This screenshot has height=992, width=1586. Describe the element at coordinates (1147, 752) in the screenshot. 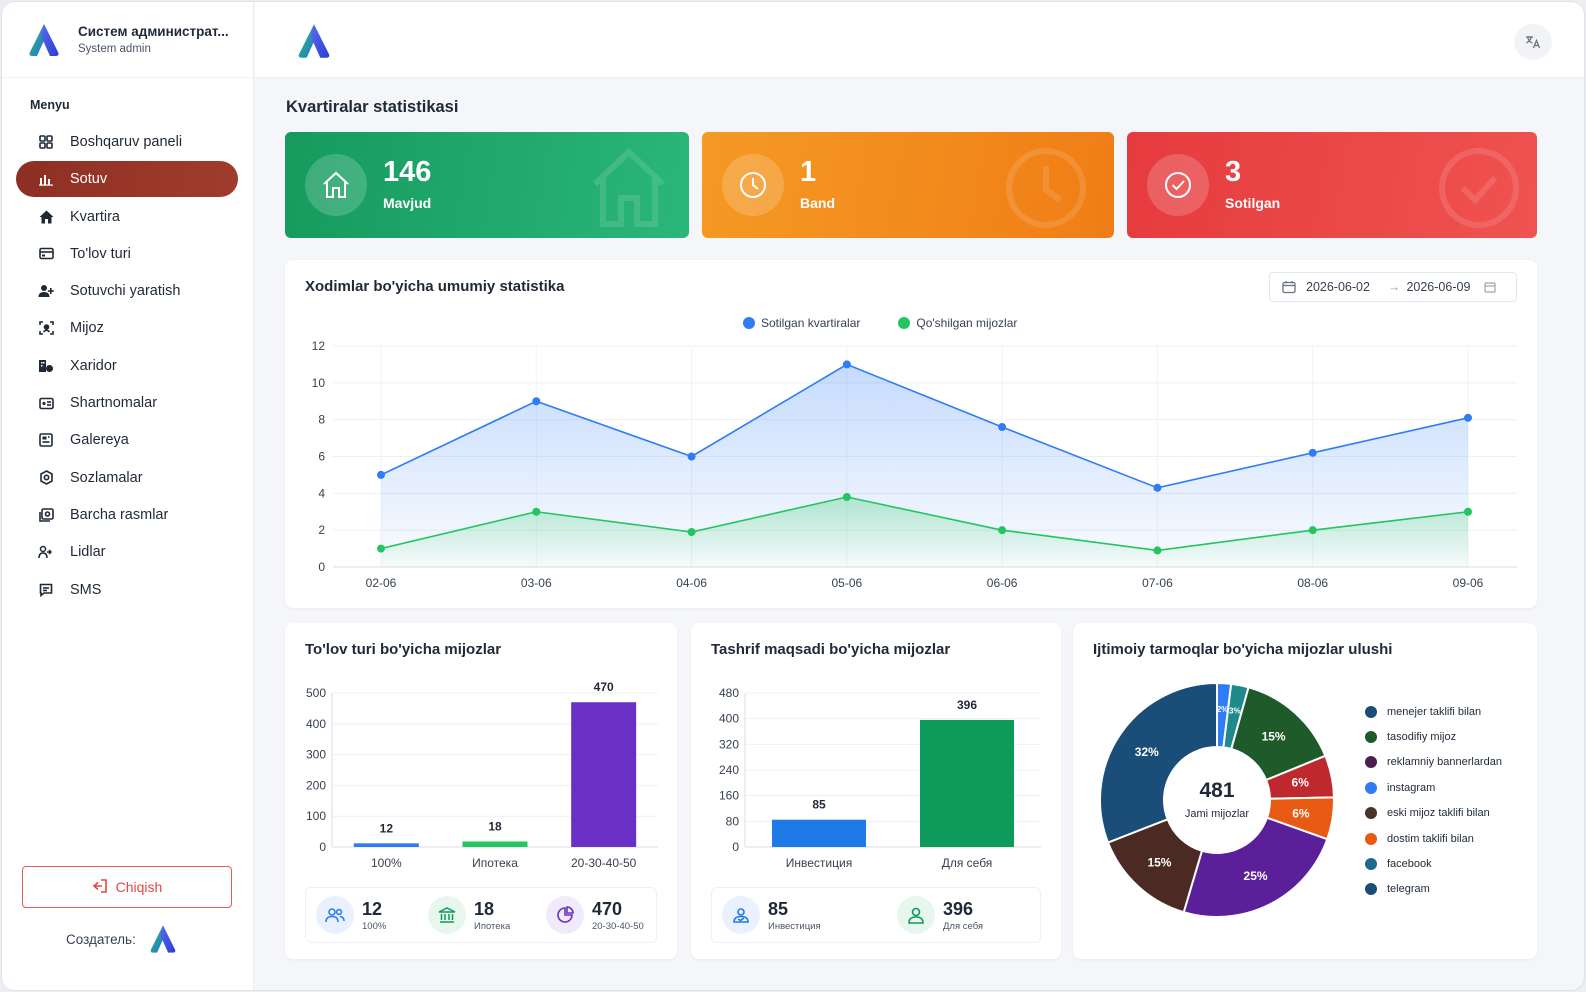

I see `pie-slice-label: 32%` at that location.